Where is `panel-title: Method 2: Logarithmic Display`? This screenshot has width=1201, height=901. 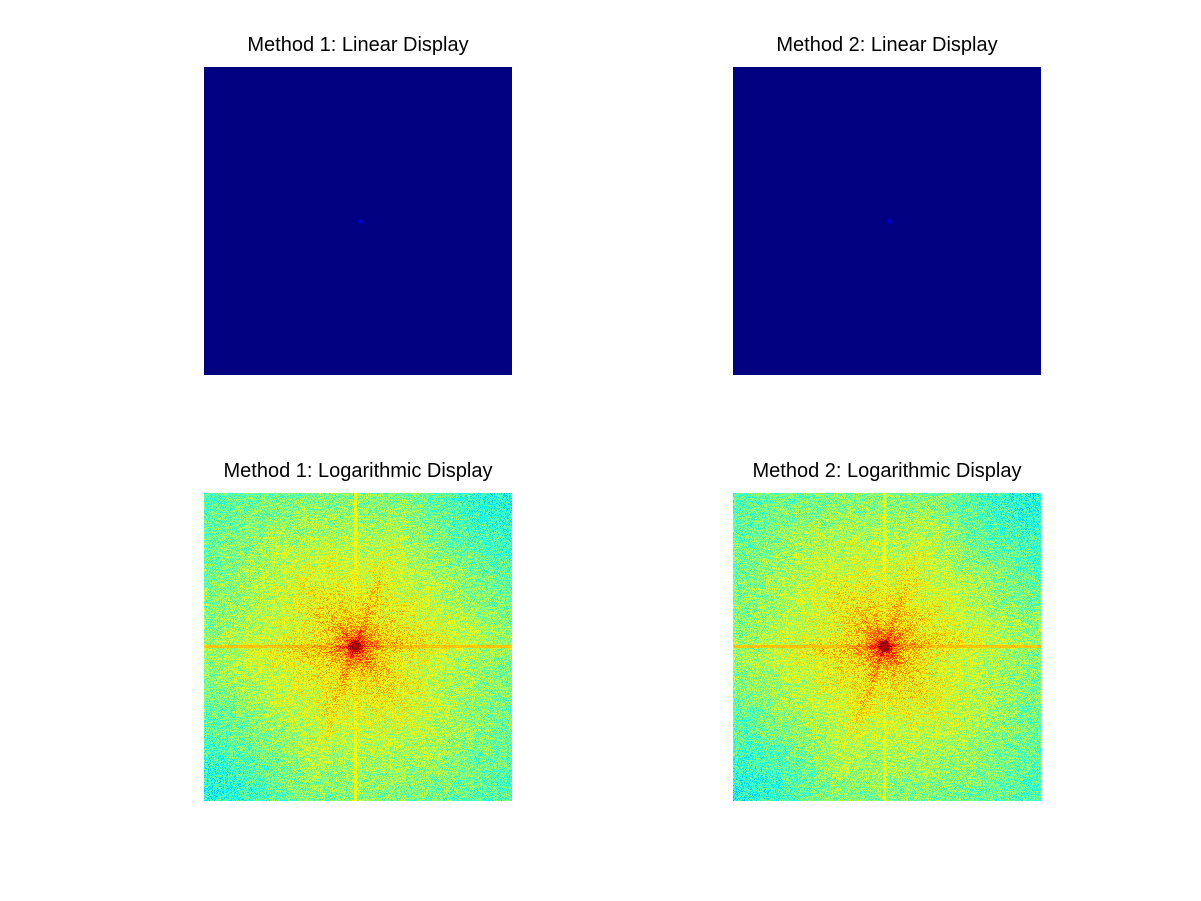 panel-title: Method 2: Logarithmic Display is located at coordinates (887, 471).